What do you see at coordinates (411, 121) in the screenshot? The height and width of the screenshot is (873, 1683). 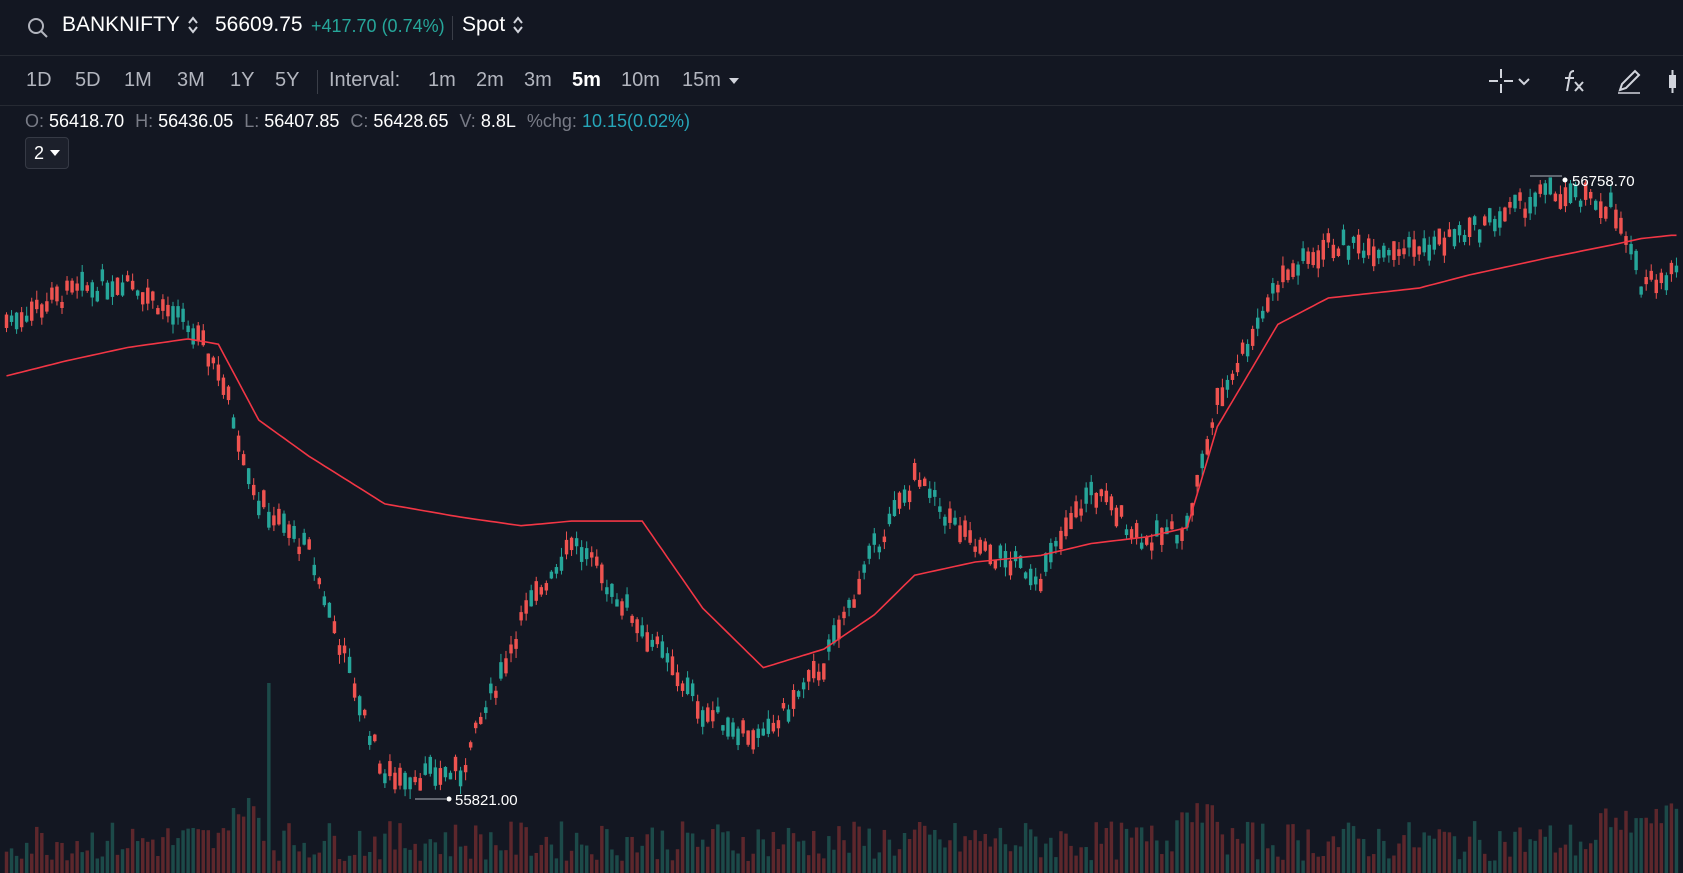 I see `close-value: 56428.65` at bounding box center [411, 121].